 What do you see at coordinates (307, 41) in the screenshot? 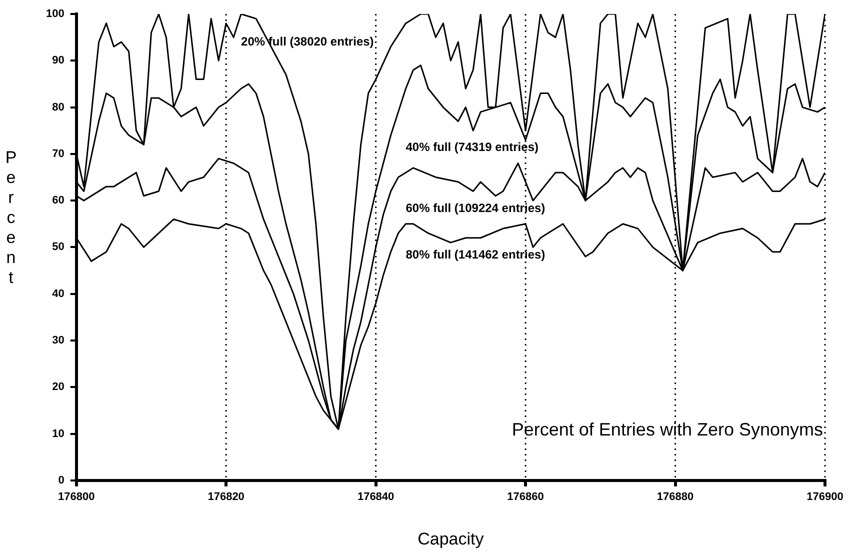
I see `series-label: 20% full (38020 entries)` at bounding box center [307, 41].